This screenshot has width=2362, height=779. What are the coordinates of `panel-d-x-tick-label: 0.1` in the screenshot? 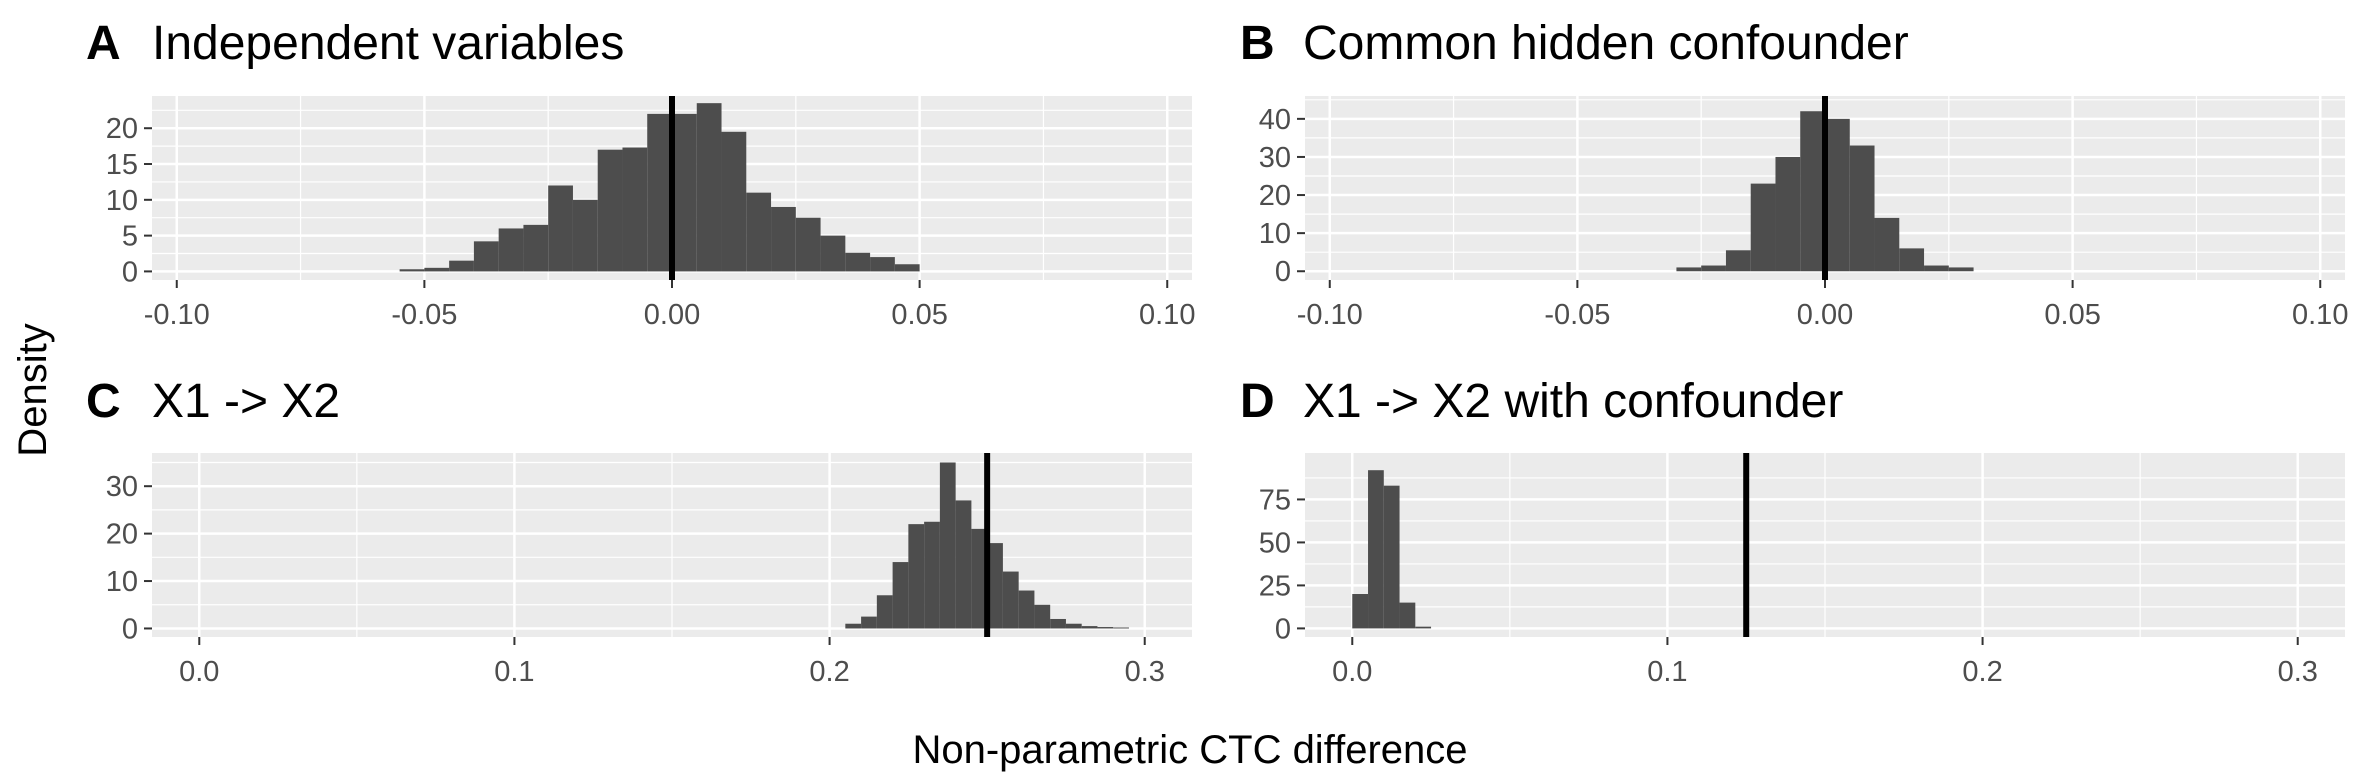 It's located at (1667, 672).